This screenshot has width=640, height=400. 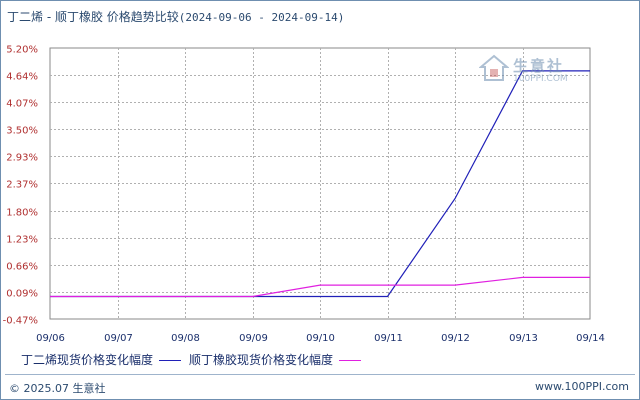 What do you see at coordinates (253, 338) in the screenshot?
I see `x-tick-label: 09/09` at bounding box center [253, 338].